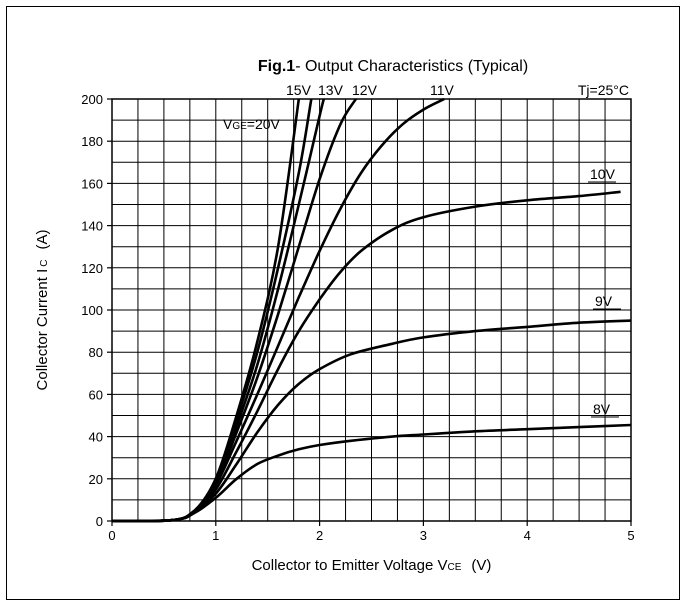 The width and height of the screenshot is (688, 608). Describe the element at coordinates (96, 394) in the screenshot. I see `y-tick-label: 60` at that location.